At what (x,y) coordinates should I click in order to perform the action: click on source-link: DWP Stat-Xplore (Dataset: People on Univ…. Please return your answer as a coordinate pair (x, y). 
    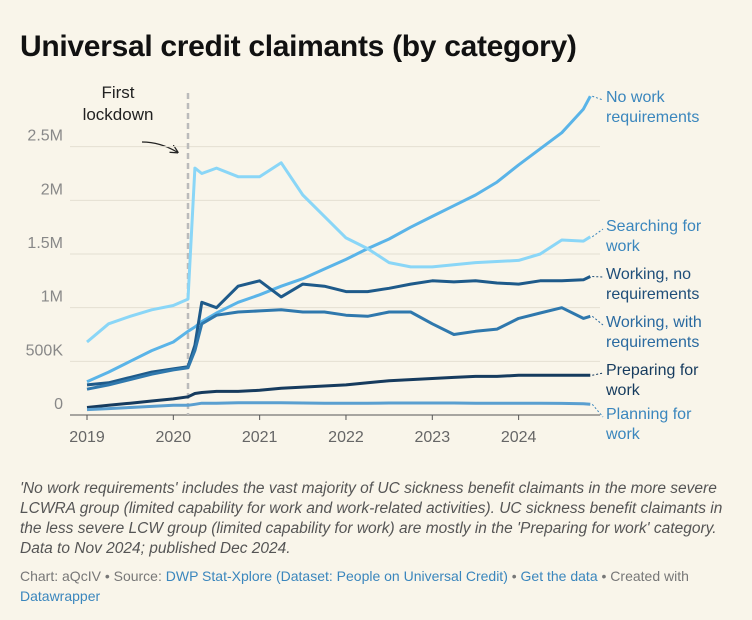
    Looking at the image, I should click on (336, 576).